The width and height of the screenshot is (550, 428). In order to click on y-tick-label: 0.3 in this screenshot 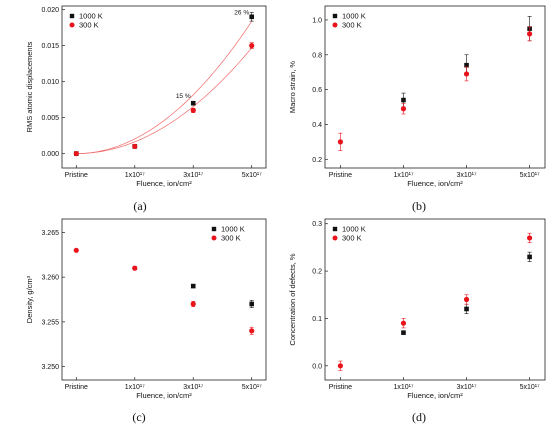, I will do `click(317, 224)`.